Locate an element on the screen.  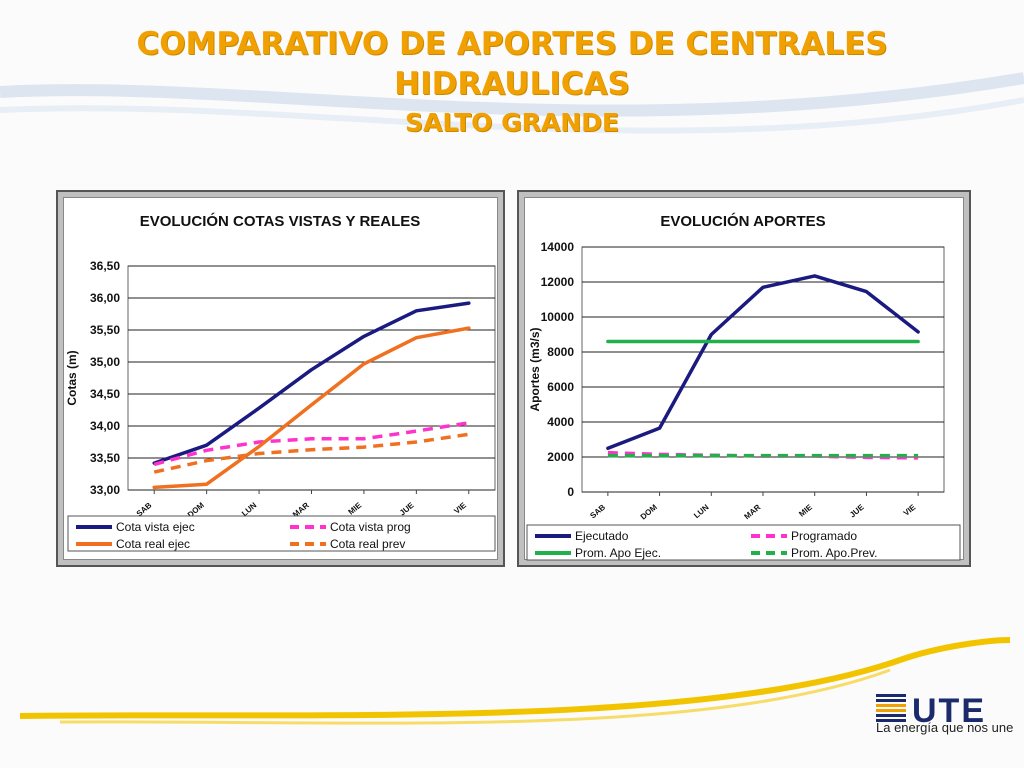
accent-swoosh-bottom is located at coordinates (515, 678).